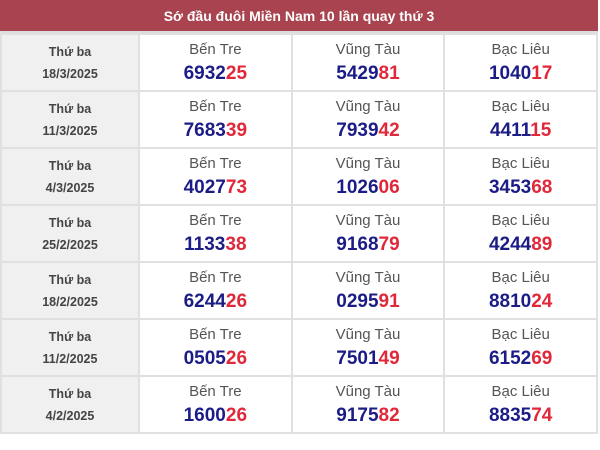 This screenshot has height=450, width=600. I want to click on lottery-number: 402773, so click(215, 188).